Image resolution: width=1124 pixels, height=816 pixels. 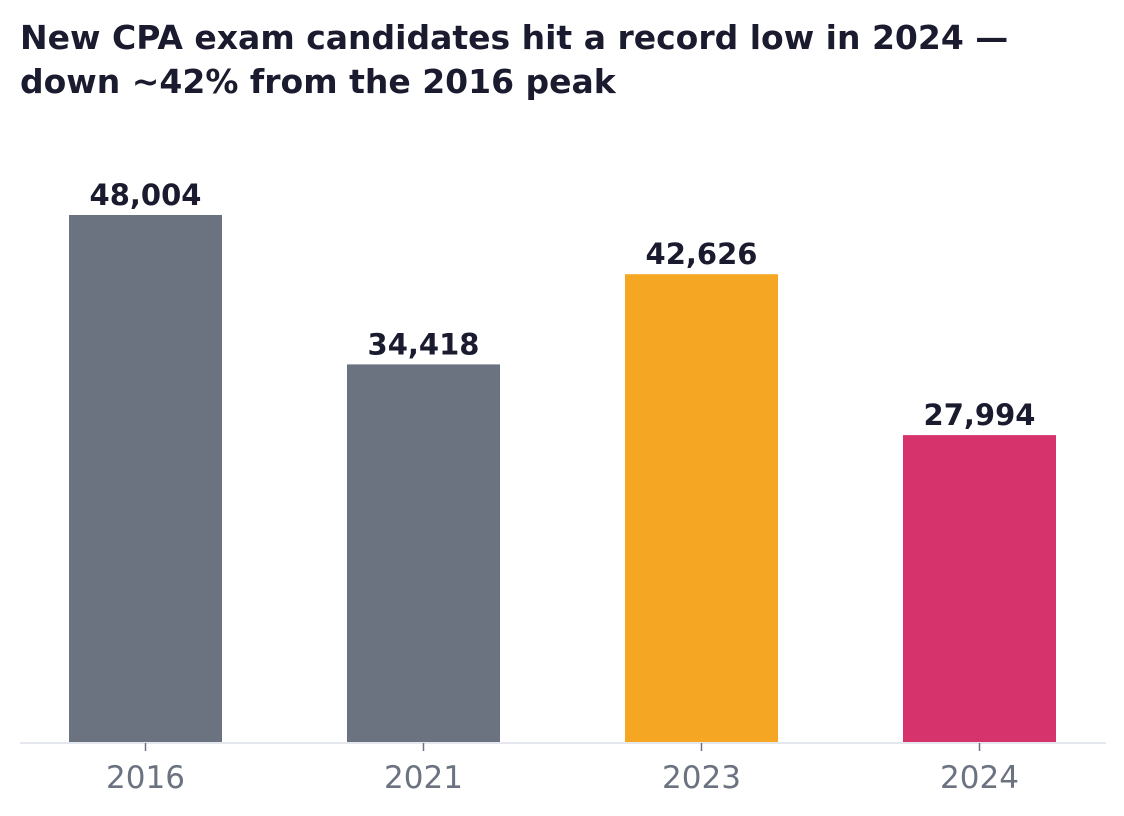 I want to click on x-tick-label-2023: 2023, so click(x=701, y=778).